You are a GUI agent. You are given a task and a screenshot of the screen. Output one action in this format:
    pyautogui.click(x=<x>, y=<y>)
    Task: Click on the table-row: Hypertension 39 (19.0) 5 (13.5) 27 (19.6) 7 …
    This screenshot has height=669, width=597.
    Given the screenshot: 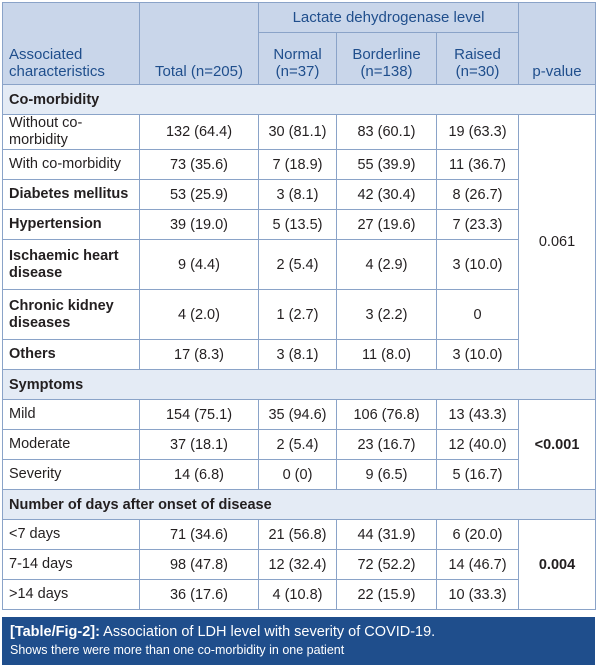 What is the action you would take?
    pyautogui.click(x=299, y=224)
    